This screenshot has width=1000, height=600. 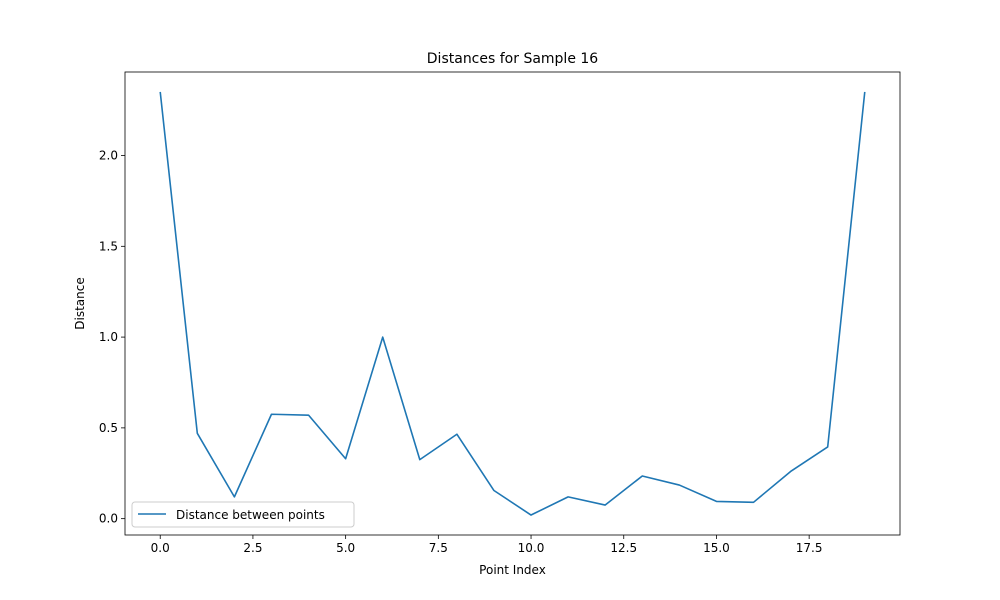 I want to click on y-axis-ticks: 0.0 0.5 1.0 1.5 2.0, so click(x=112, y=337).